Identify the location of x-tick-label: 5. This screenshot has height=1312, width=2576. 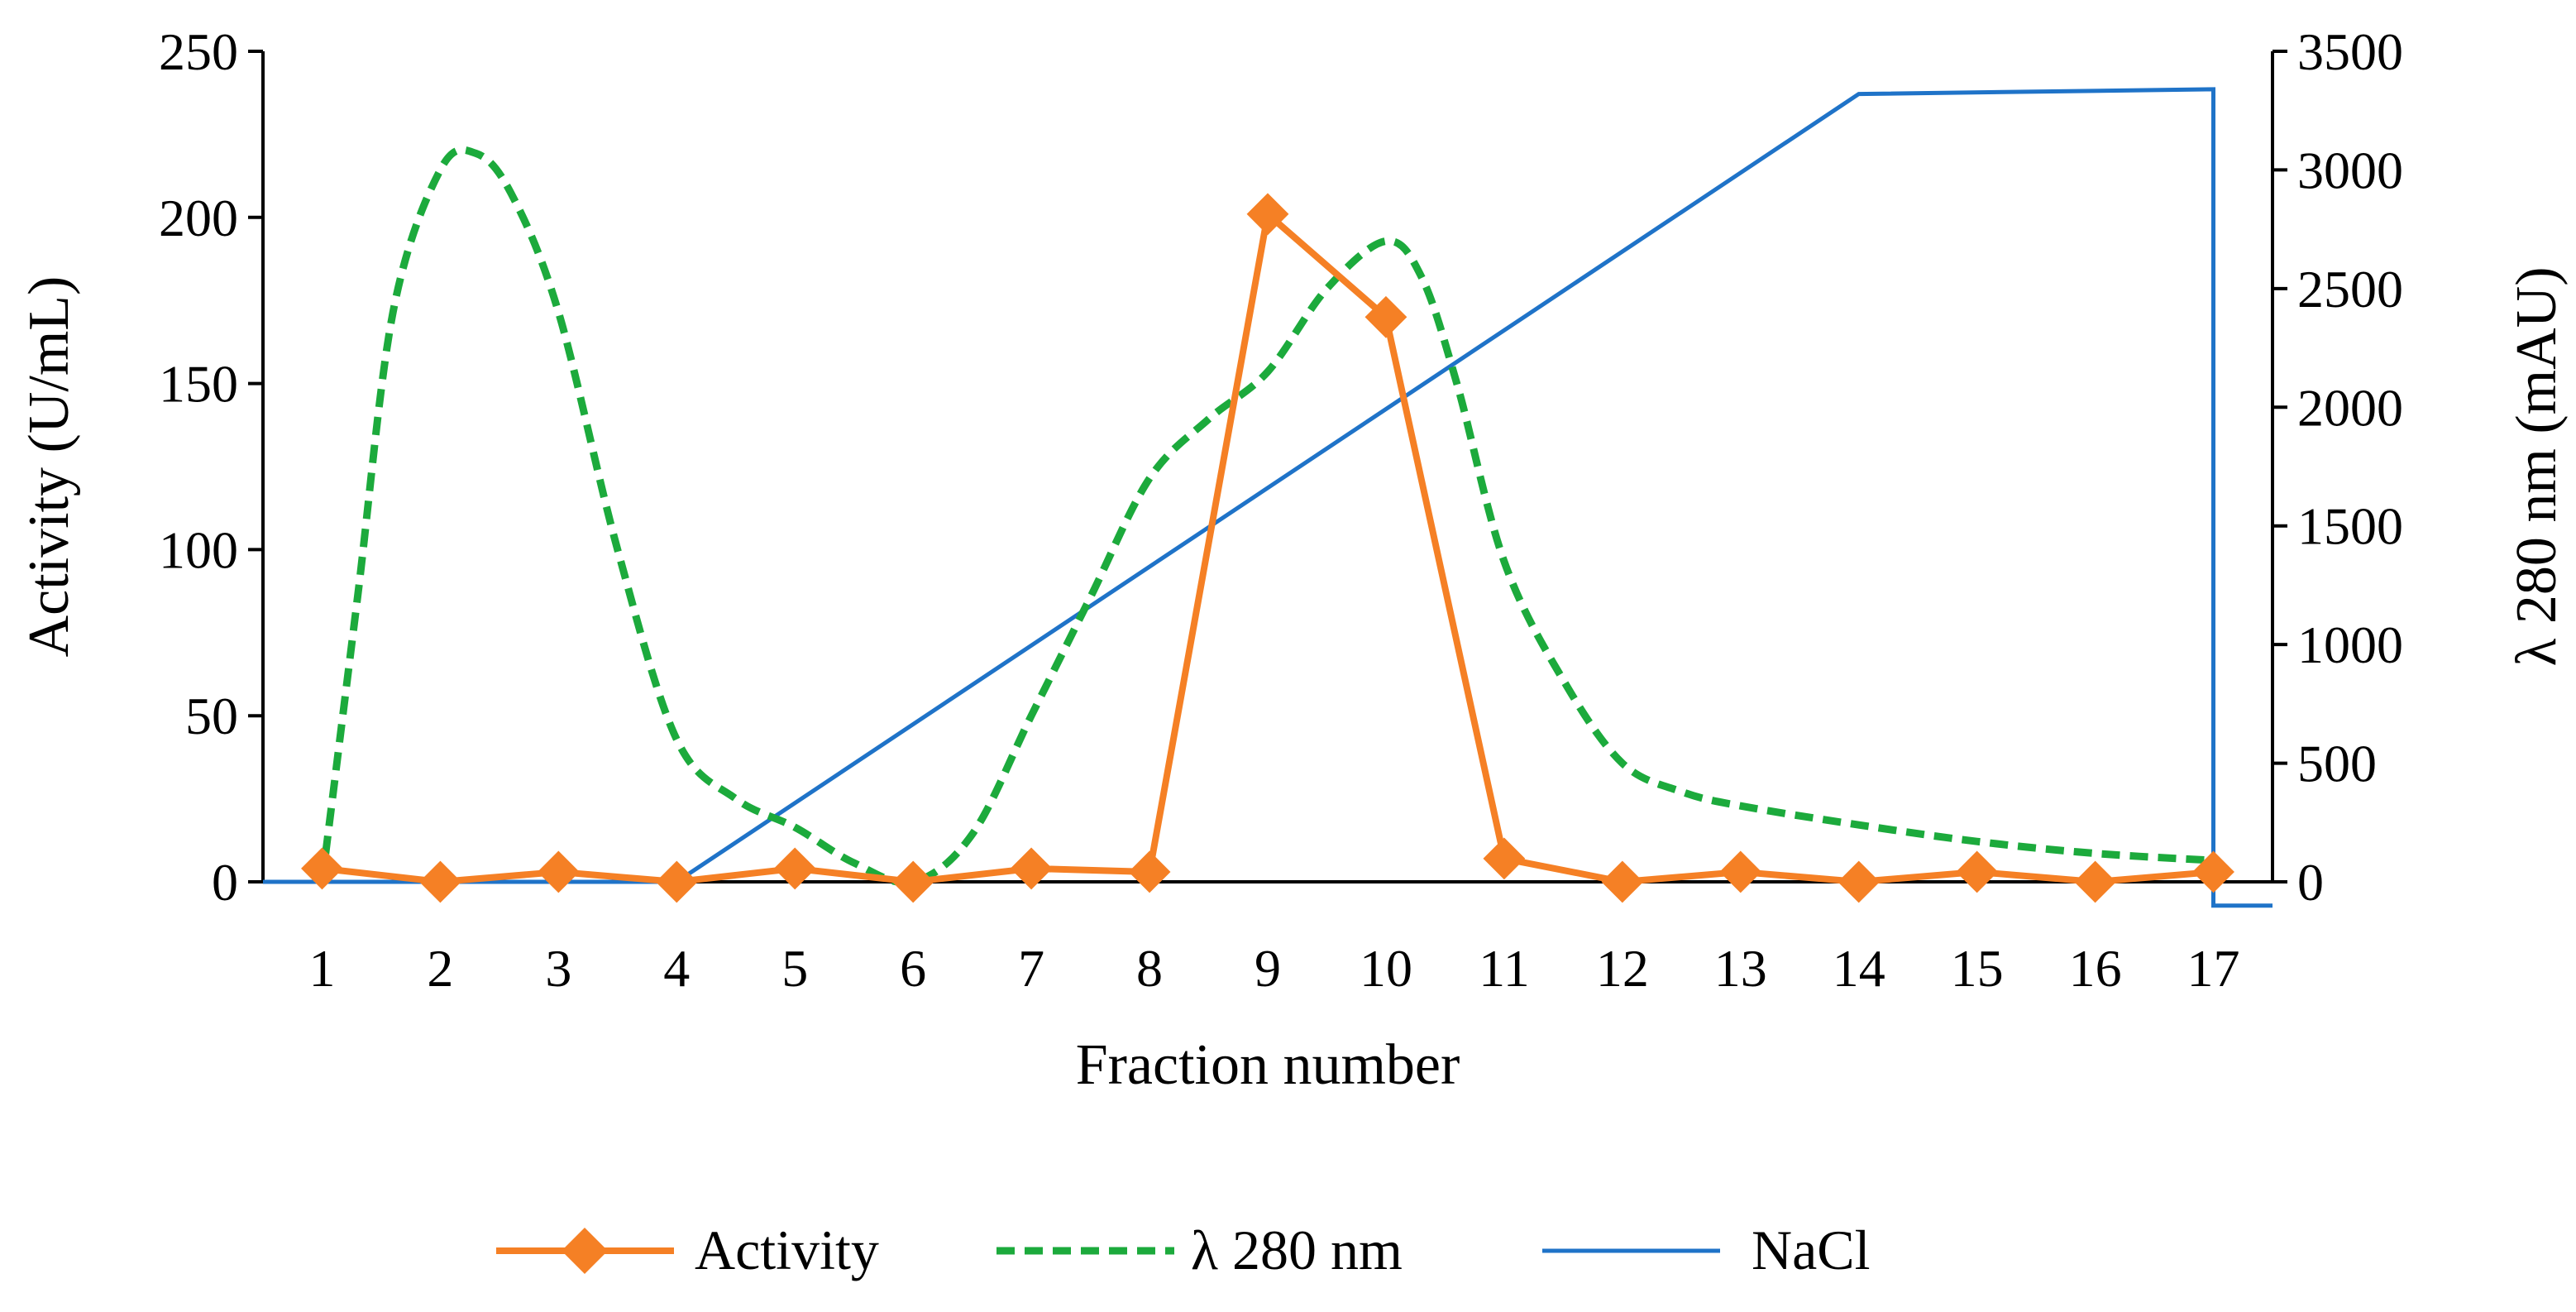
(794, 968).